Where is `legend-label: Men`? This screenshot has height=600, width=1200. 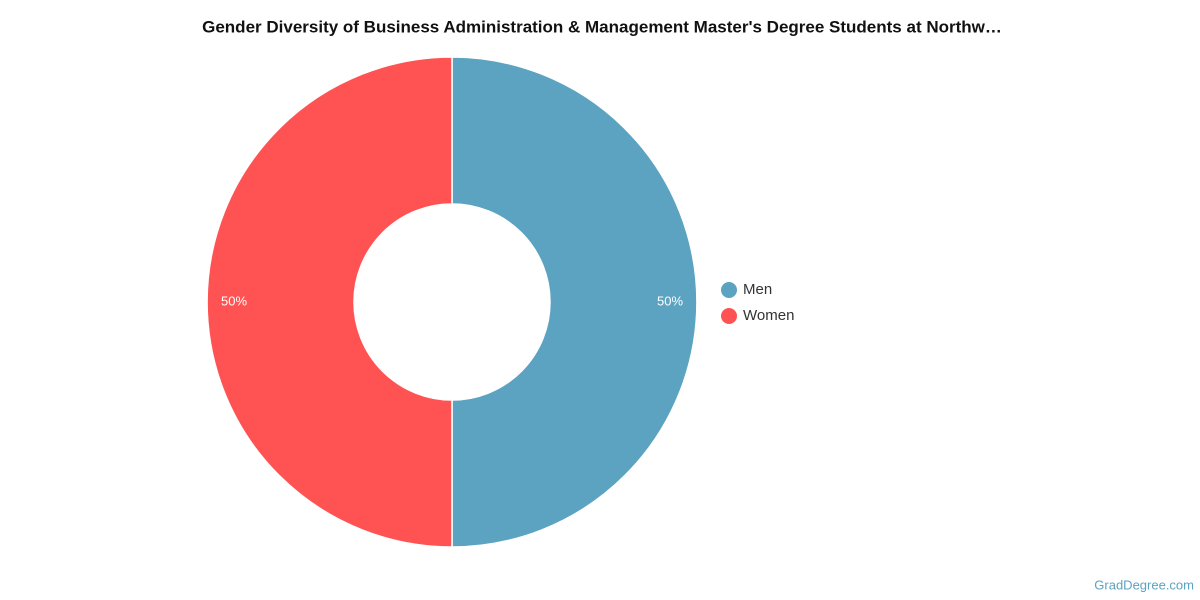 legend-label: Men is located at coordinates (757, 289).